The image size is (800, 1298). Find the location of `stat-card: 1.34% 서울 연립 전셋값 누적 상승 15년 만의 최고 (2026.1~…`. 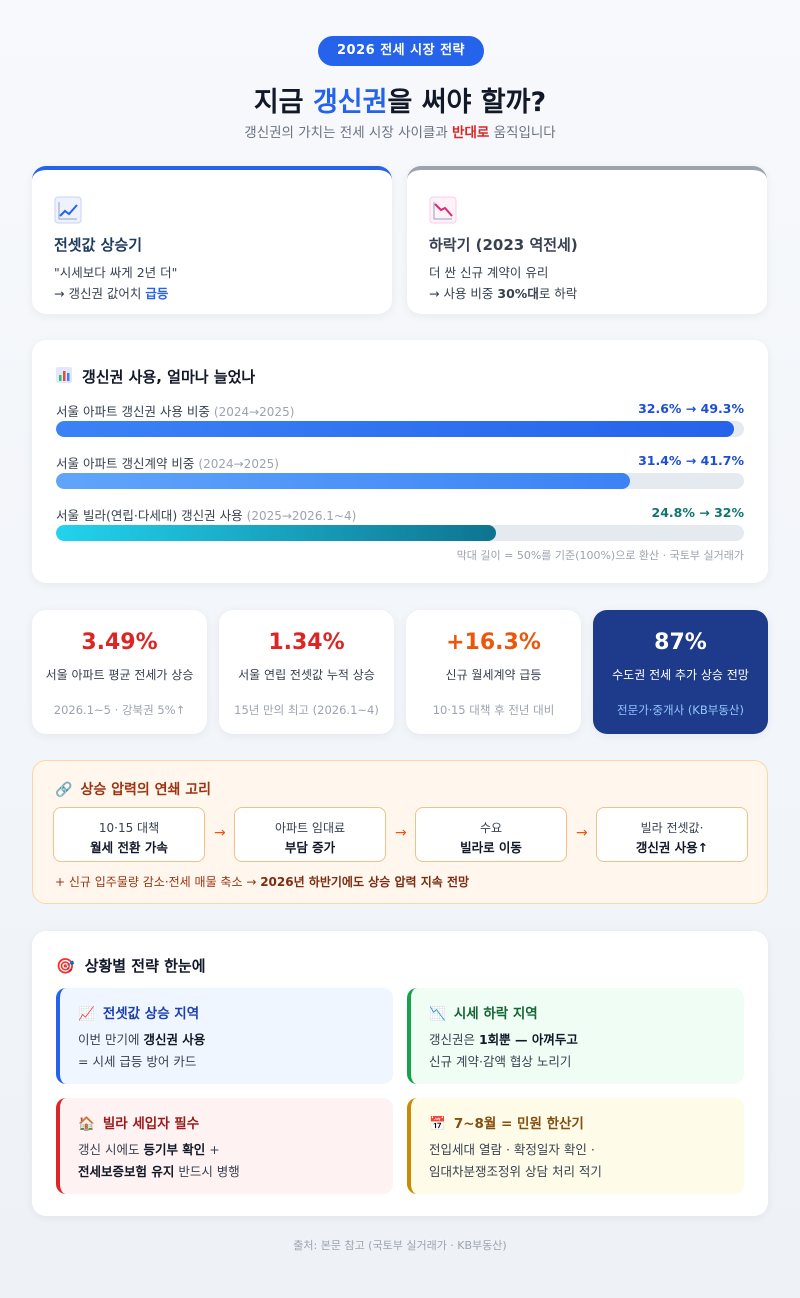

stat-card: 1.34% 서울 연립 전셋값 누적 상승 15년 만의 최고 (2026.1~… is located at coordinates (306, 672).